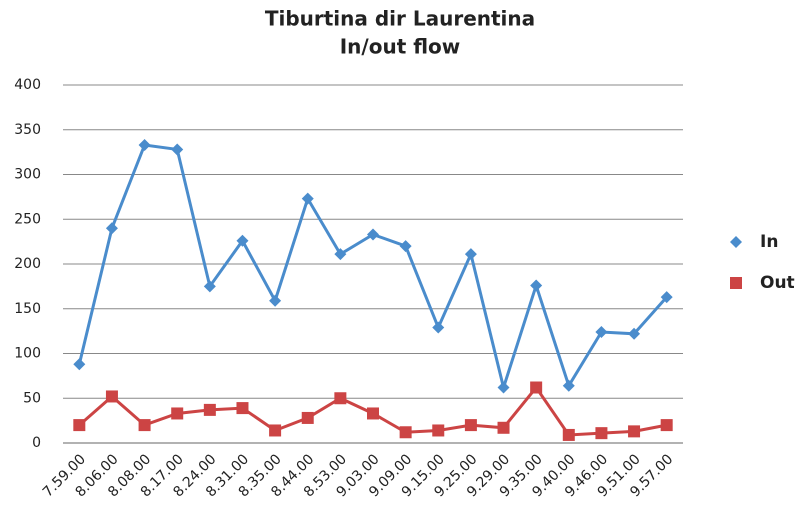 Image resolution: width=803 pixels, height=517 pixels. I want to click on chart-subtitle: In/out flow, so click(400, 47).